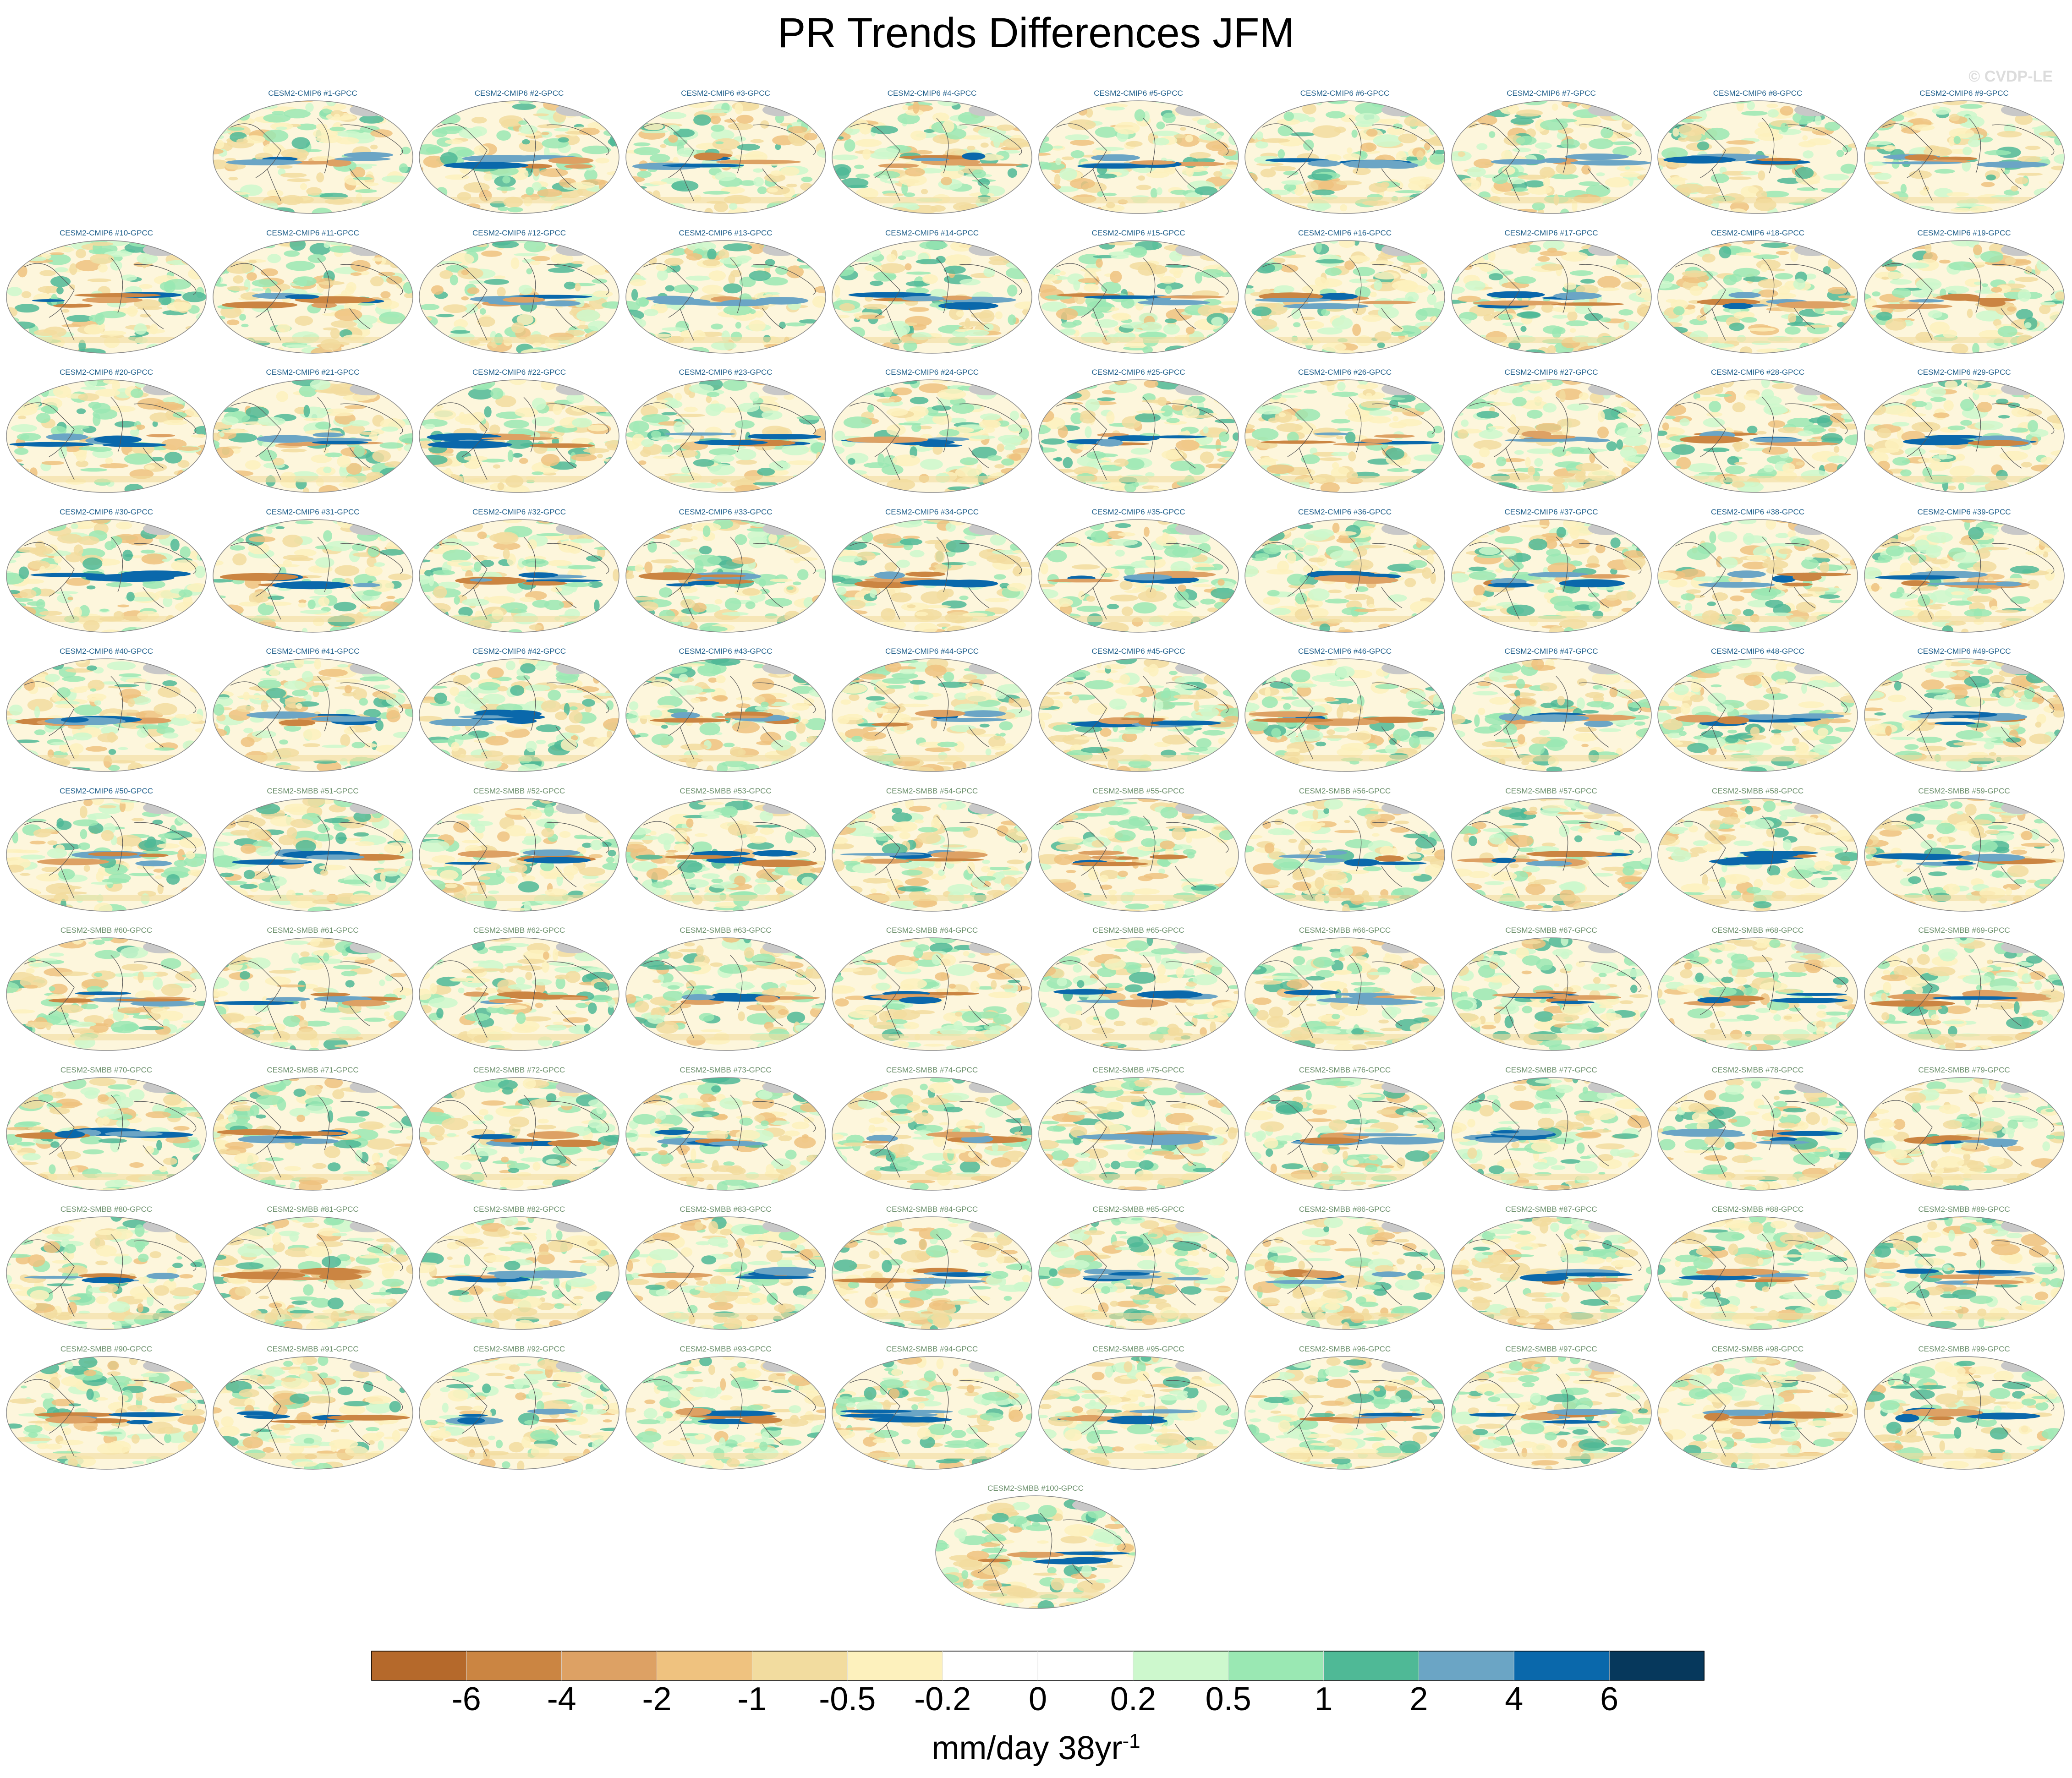 This screenshot has height=1778, width=2072. I want to click on map-panel: CESM2-CMIP6 #50-GPCC, so click(106, 853).